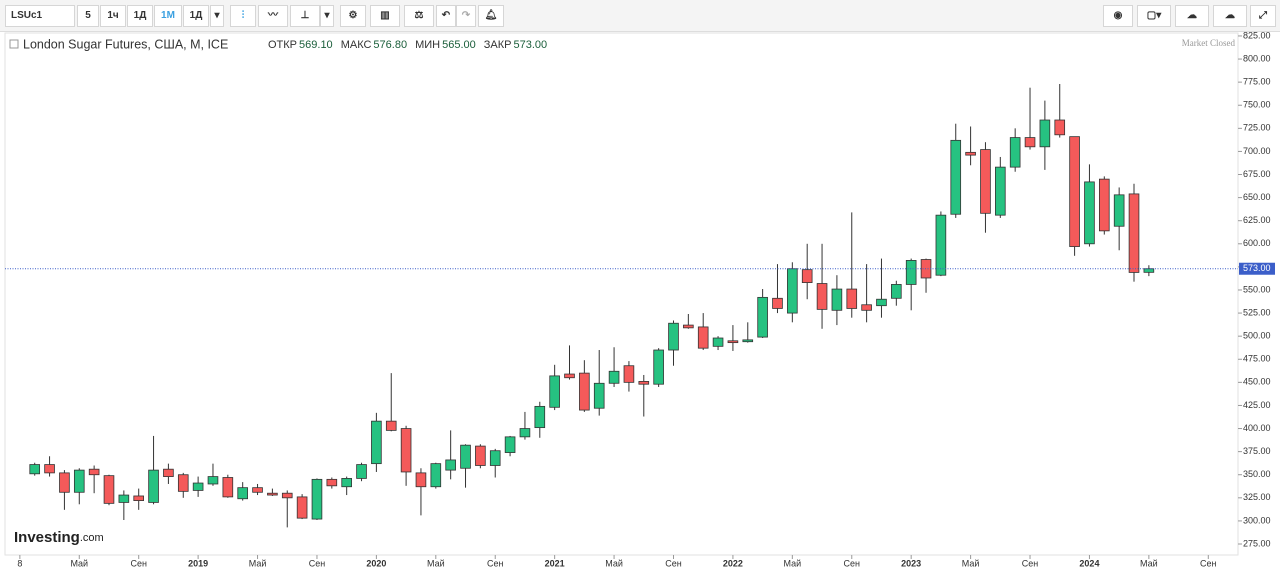 This screenshot has width=1280, height=571. Describe the element at coordinates (1257, 105) in the screenshot. I see `y-tick-label: 750.00` at that location.